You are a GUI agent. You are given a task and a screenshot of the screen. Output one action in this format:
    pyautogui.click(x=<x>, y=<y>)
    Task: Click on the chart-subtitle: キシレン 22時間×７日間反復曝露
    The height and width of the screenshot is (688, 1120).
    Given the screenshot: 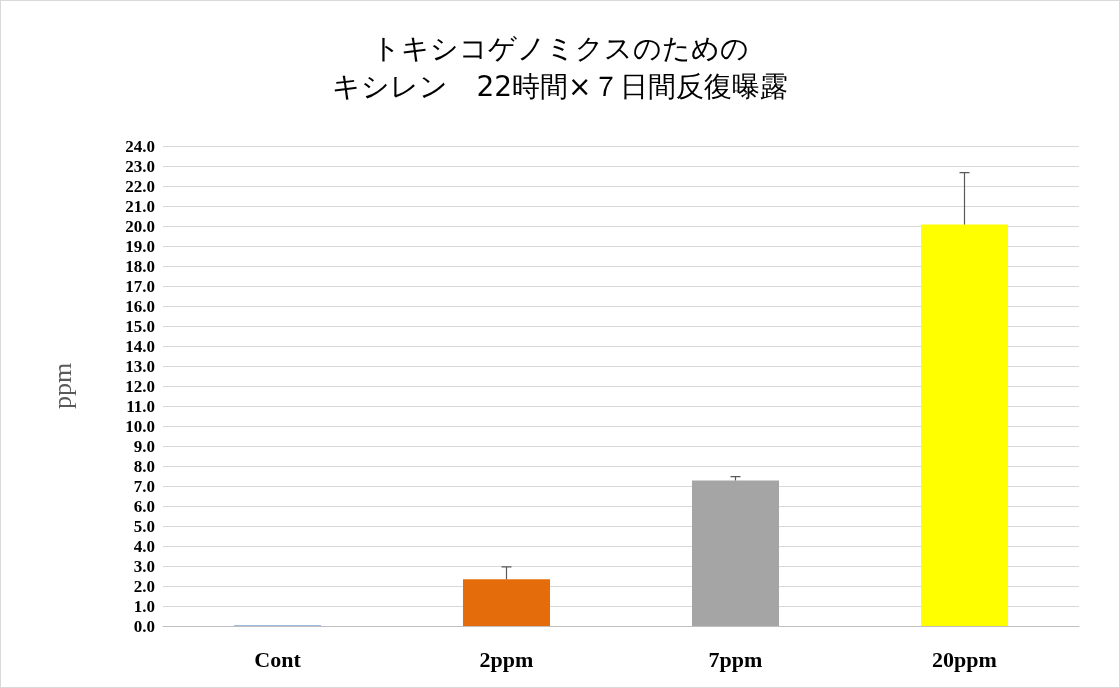 What is the action you would take?
    pyautogui.click(x=560, y=86)
    